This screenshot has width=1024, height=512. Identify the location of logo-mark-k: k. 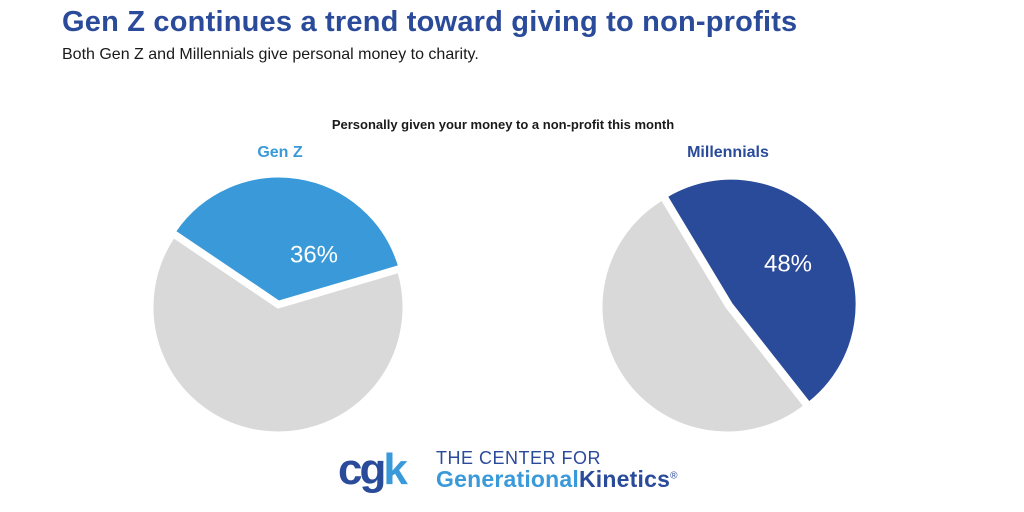
(395, 469).